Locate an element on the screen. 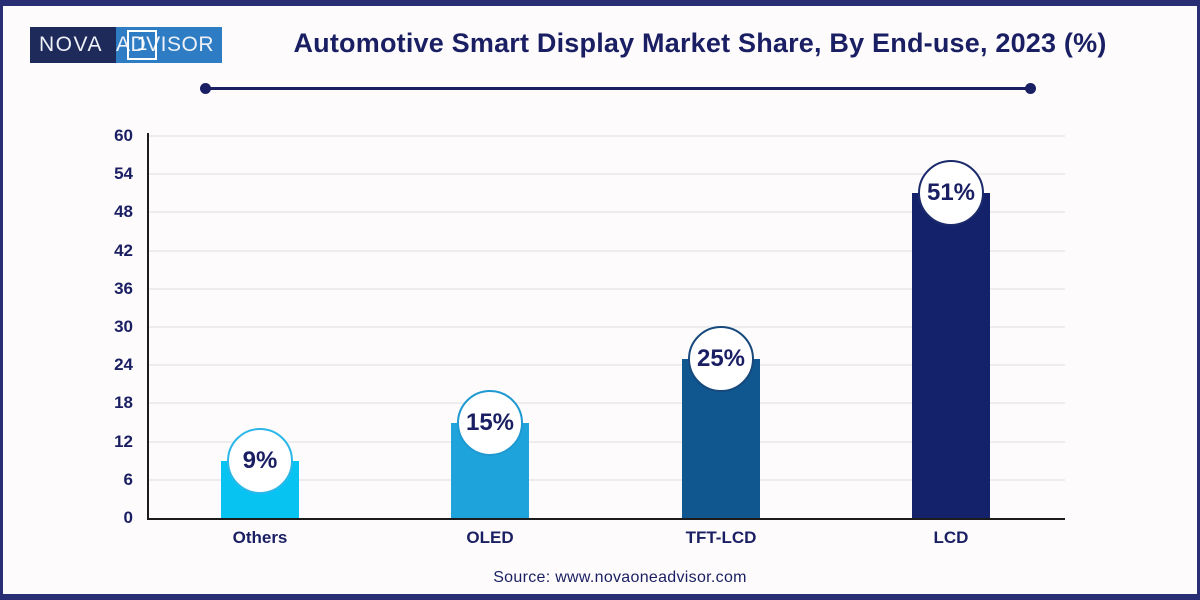 This screenshot has height=600, width=1200. y-axis-label: 48 is located at coordinates (123, 212).